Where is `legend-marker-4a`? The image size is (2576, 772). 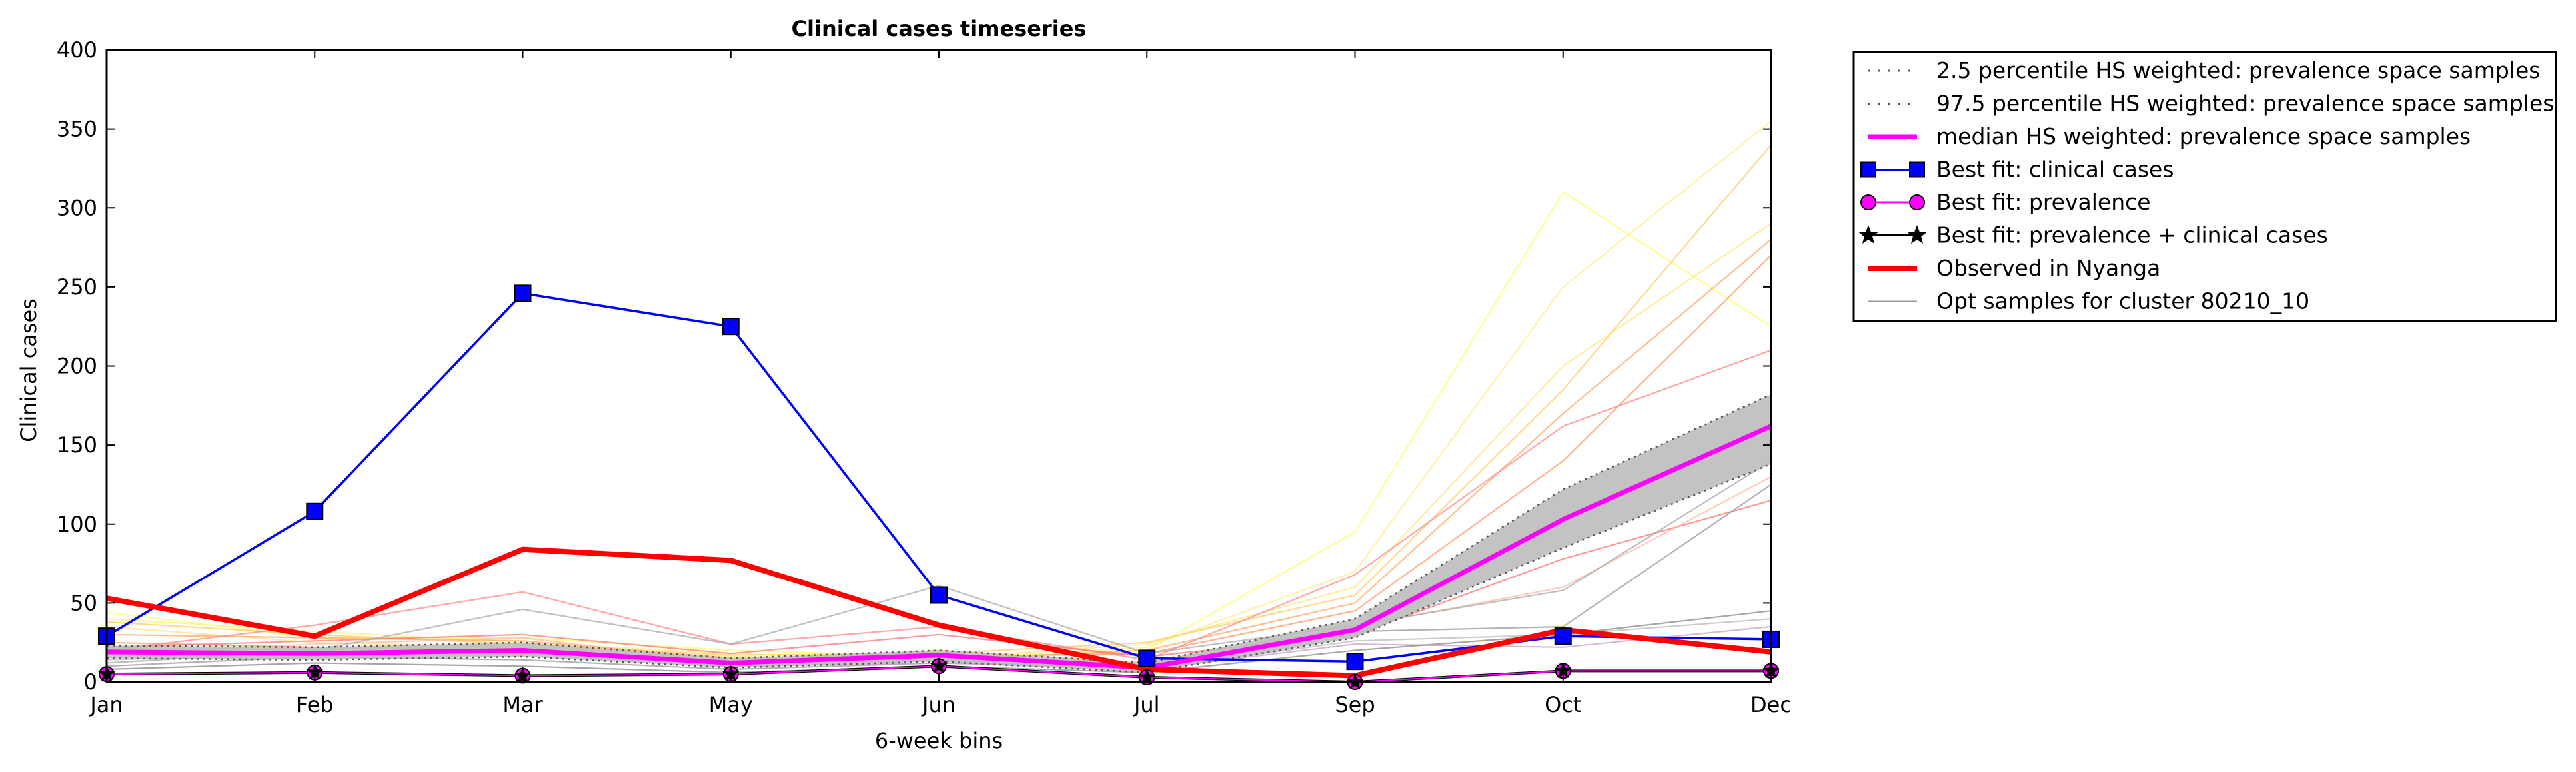 legend-marker-4a is located at coordinates (1868, 169).